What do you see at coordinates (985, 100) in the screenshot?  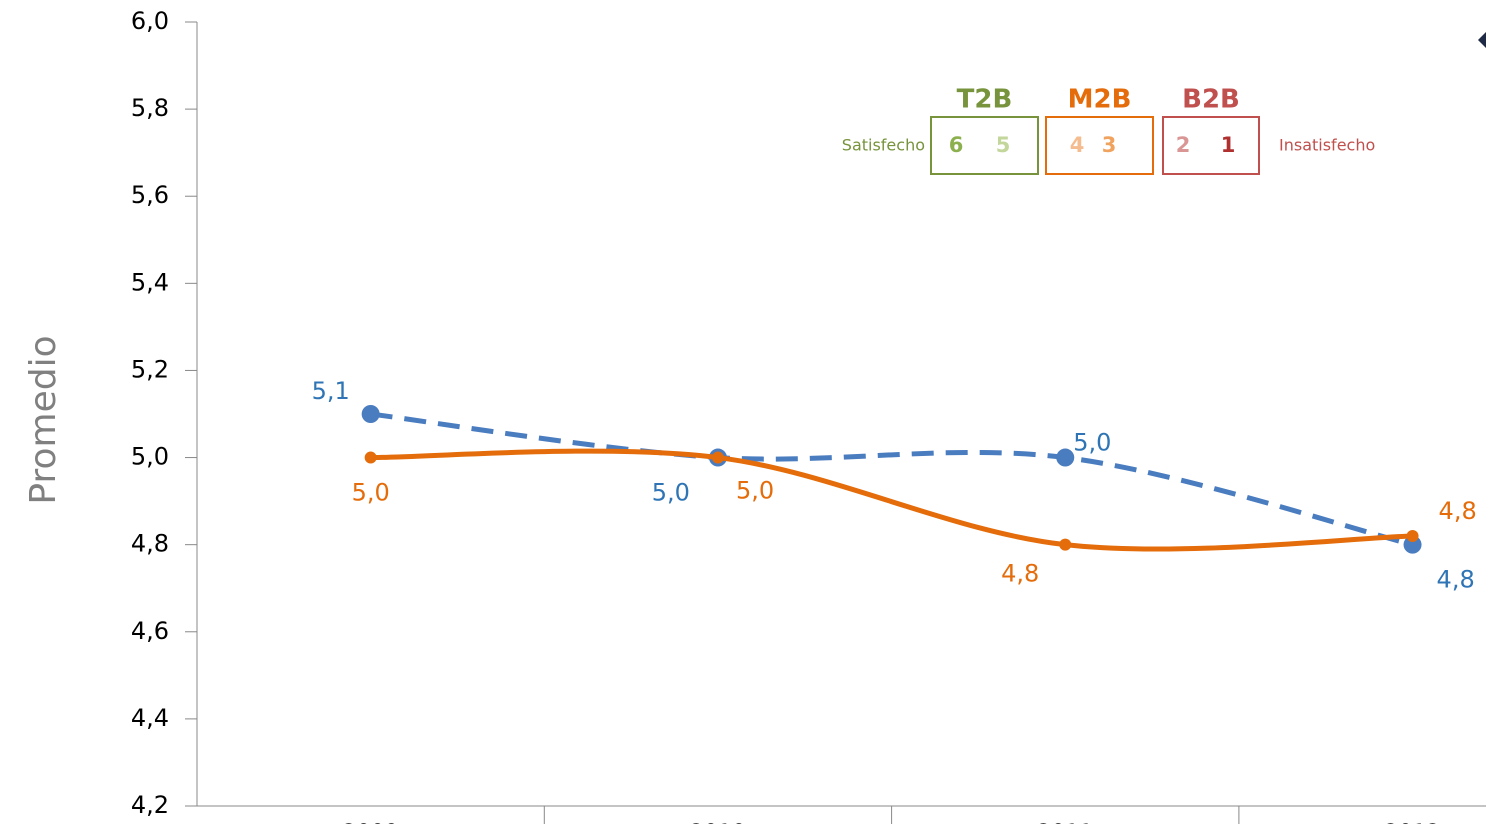 I see `legend-group-label: T2B` at bounding box center [985, 100].